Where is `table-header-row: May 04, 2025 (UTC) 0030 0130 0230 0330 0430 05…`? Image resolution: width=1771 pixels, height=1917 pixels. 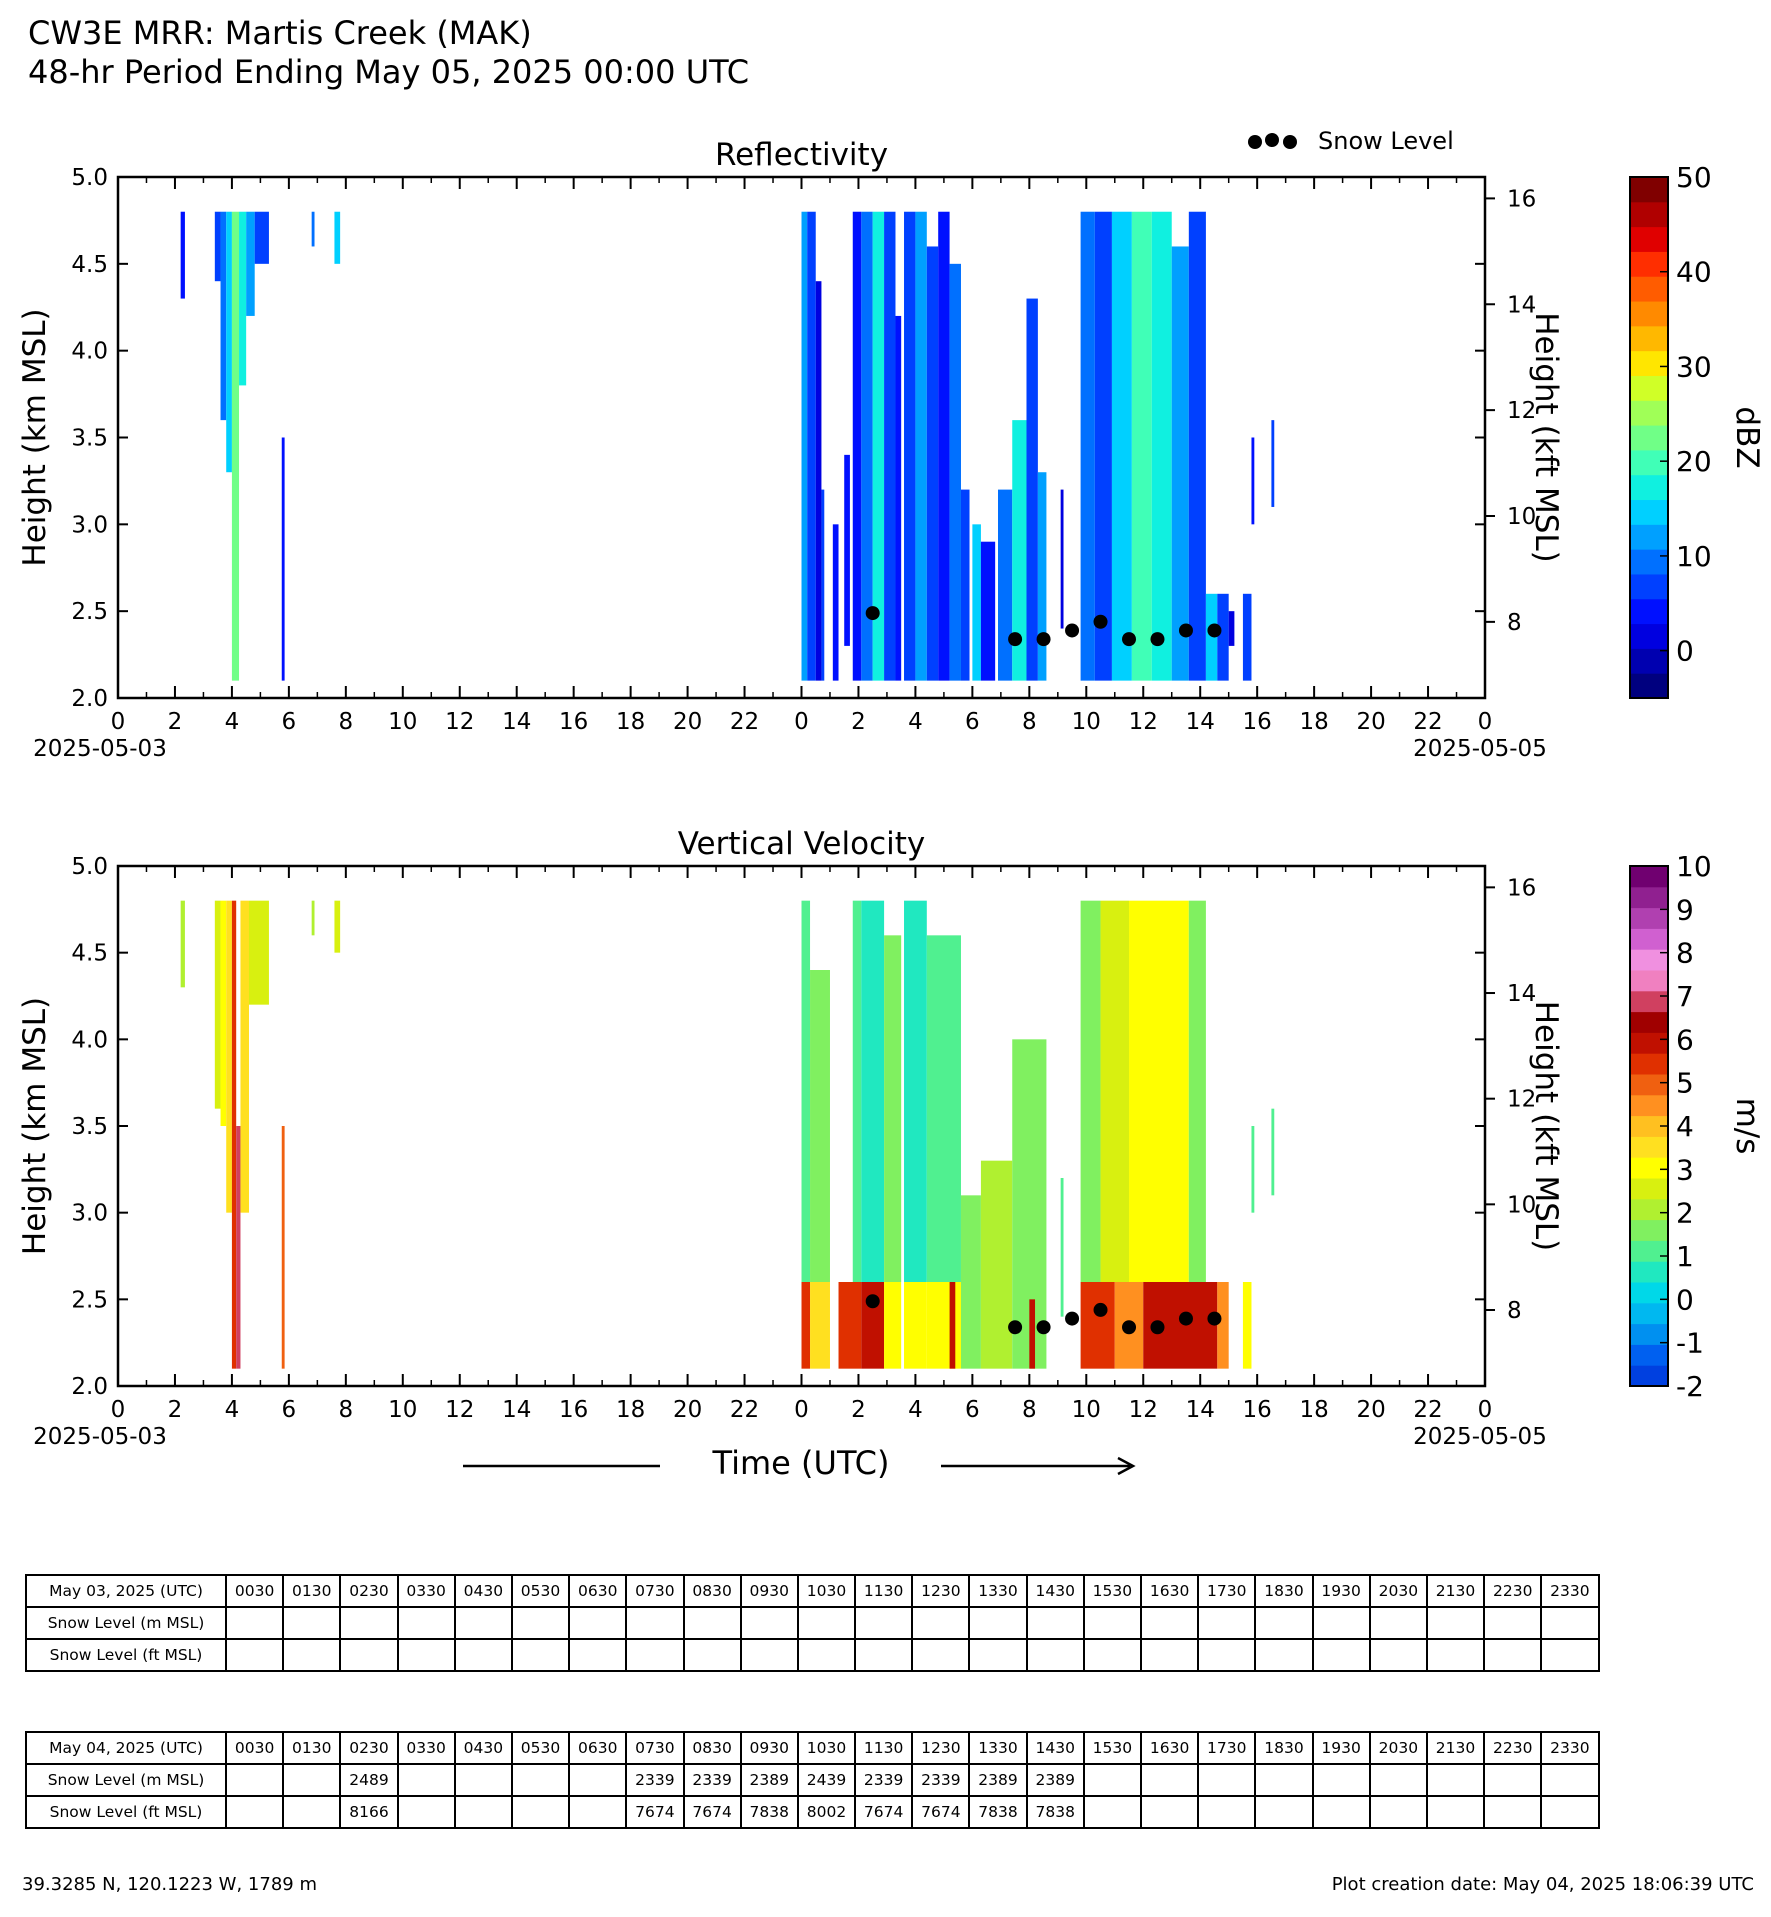 table-header-row: May 04, 2025 (UTC) 0030 0130 0230 0330 0430 05… is located at coordinates (812, 1748).